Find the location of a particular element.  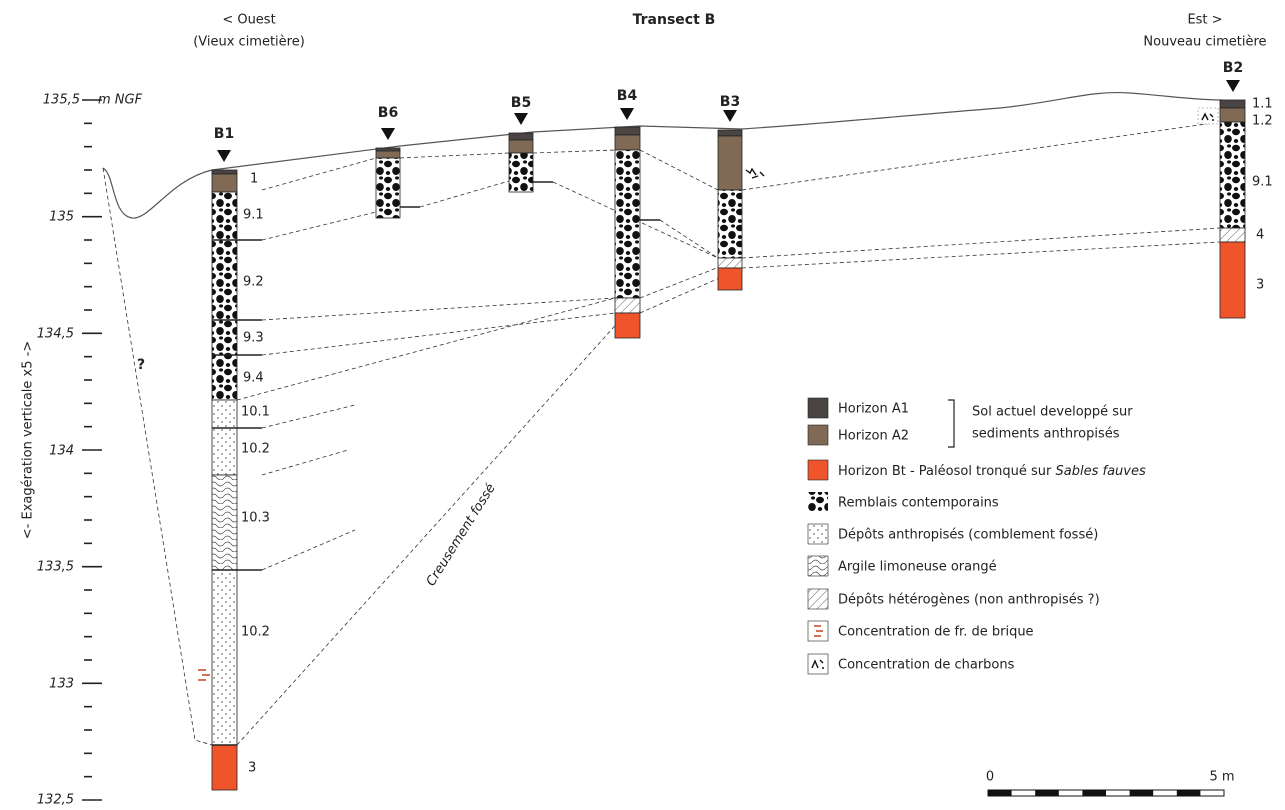

legend-label: Argile limoneuse orangé is located at coordinates (917, 567).